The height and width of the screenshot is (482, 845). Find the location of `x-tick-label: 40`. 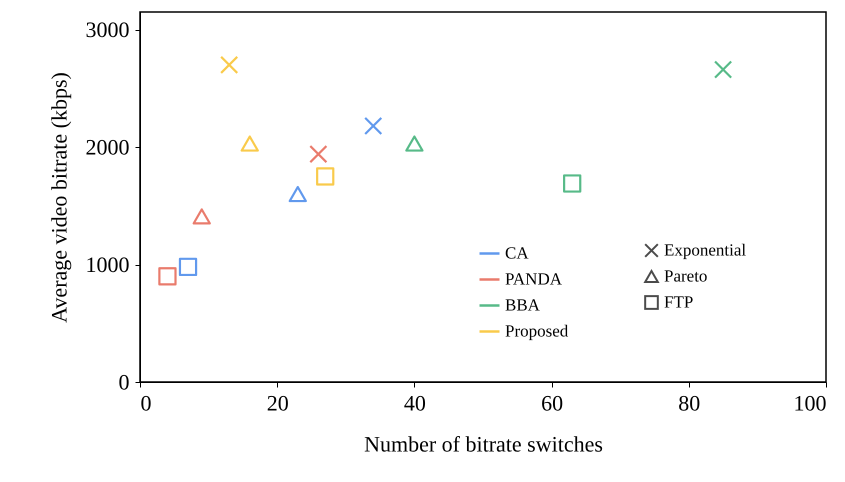

x-tick-label: 40 is located at coordinates (415, 403).